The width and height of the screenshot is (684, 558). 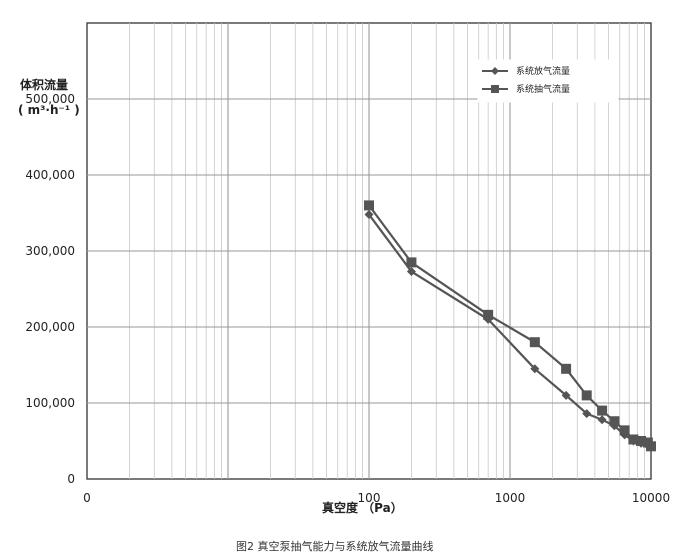 What do you see at coordinates (362, 507) in the screenshot?
I see `x-axis-label: 真空度 （Pa）` at bounding box center [362, 507].